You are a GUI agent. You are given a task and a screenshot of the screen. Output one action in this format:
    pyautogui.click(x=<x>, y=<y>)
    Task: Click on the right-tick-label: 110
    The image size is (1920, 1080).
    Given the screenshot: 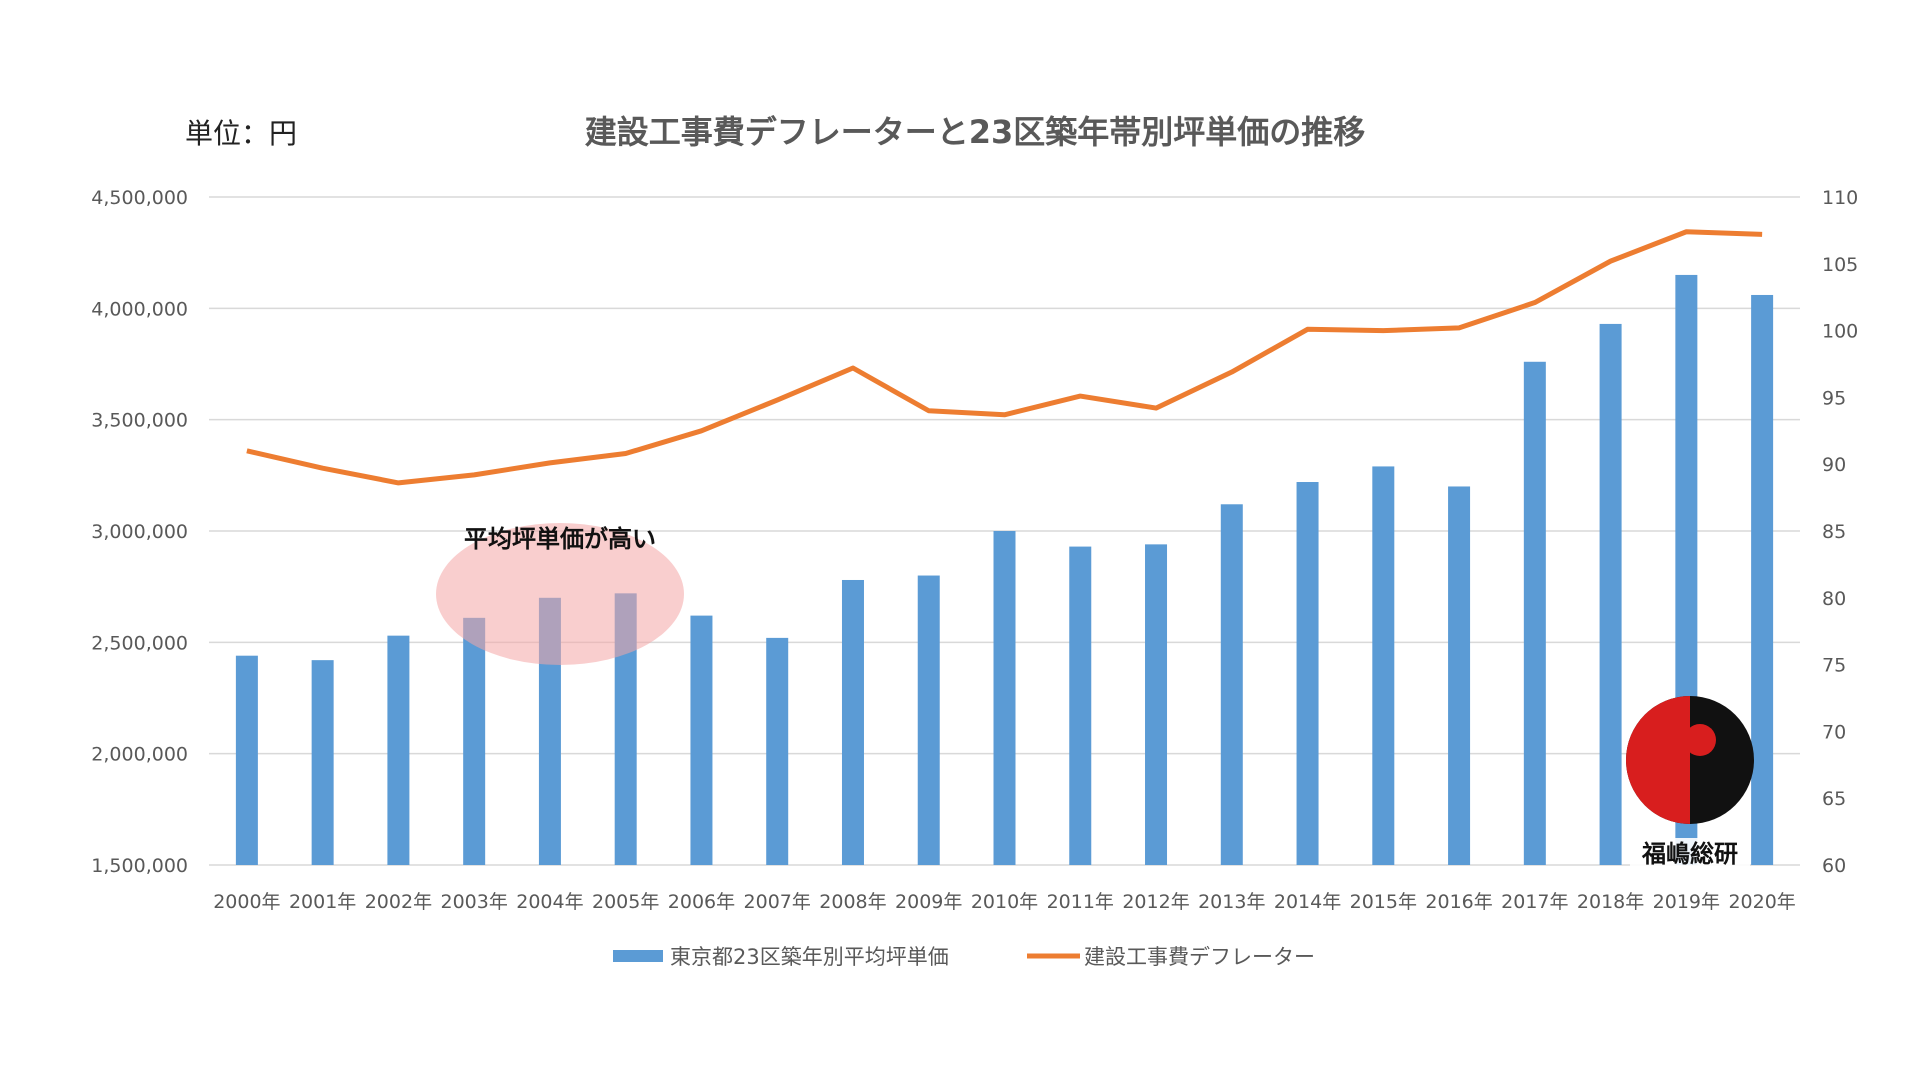 What is the action you would take?
    pyautogui.click(x=1840, y=198)
    